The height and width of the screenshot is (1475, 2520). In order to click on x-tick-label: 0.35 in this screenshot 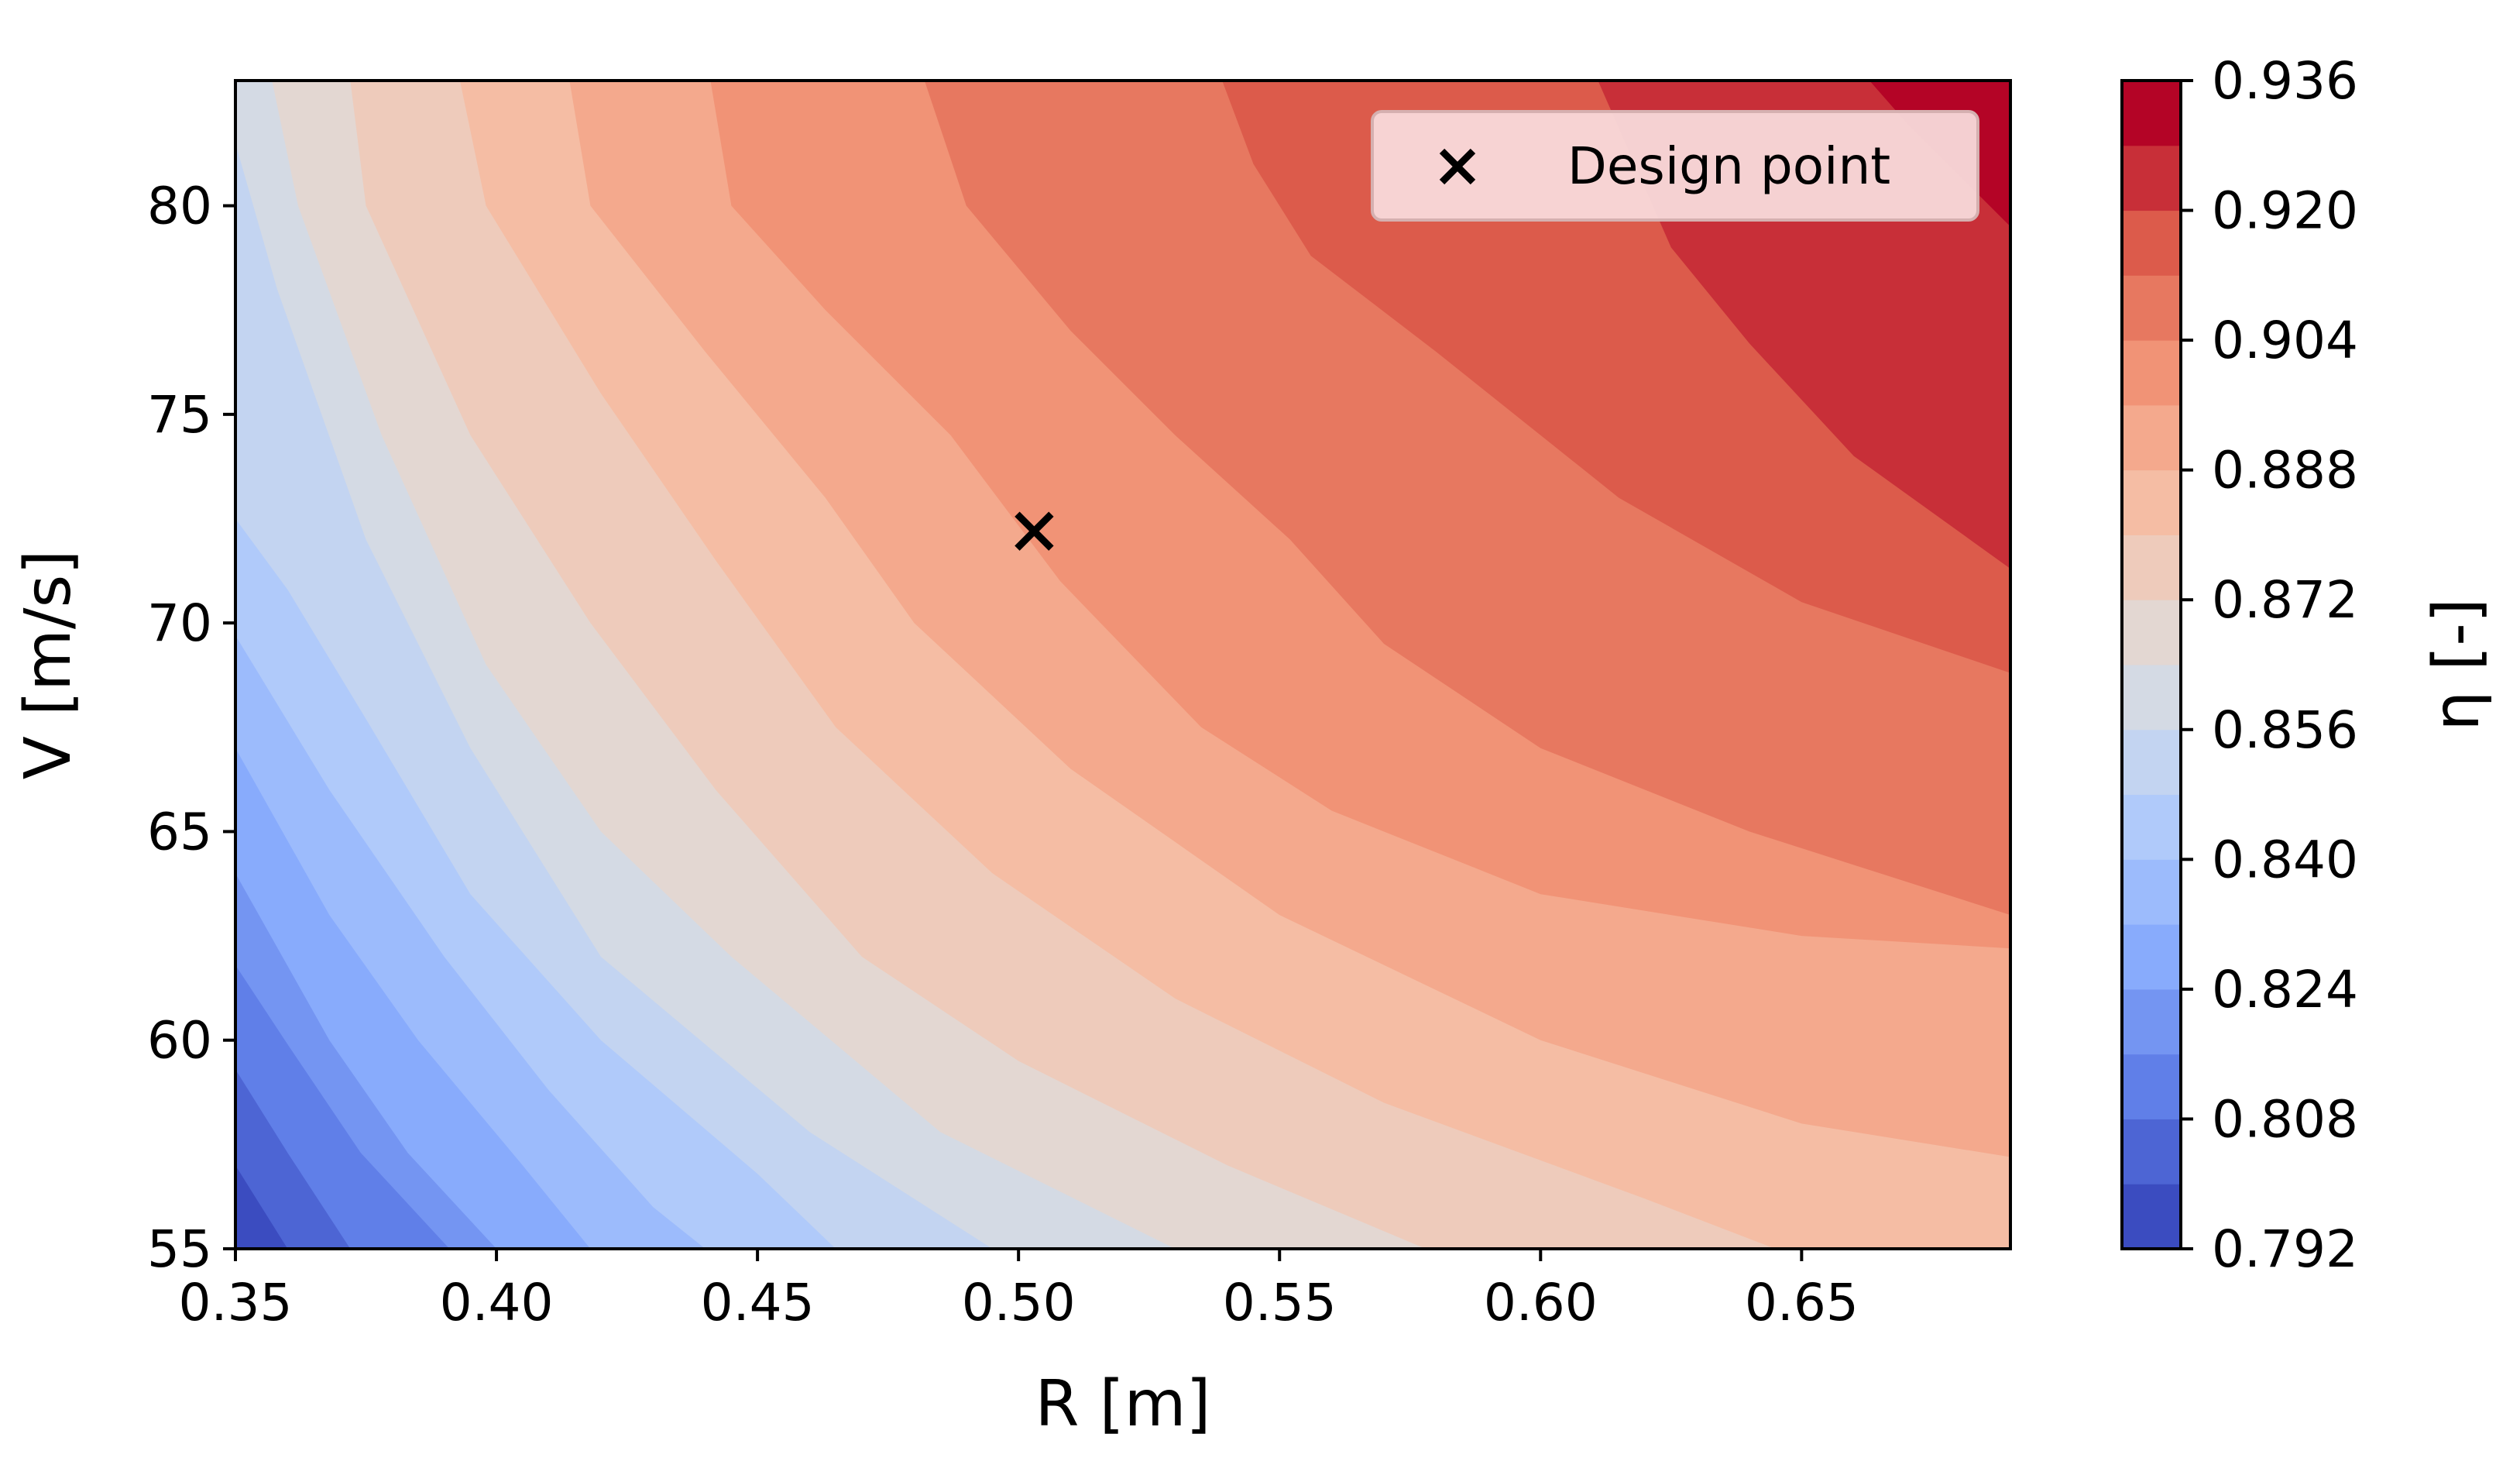, I will do `click(236, 1302)`.